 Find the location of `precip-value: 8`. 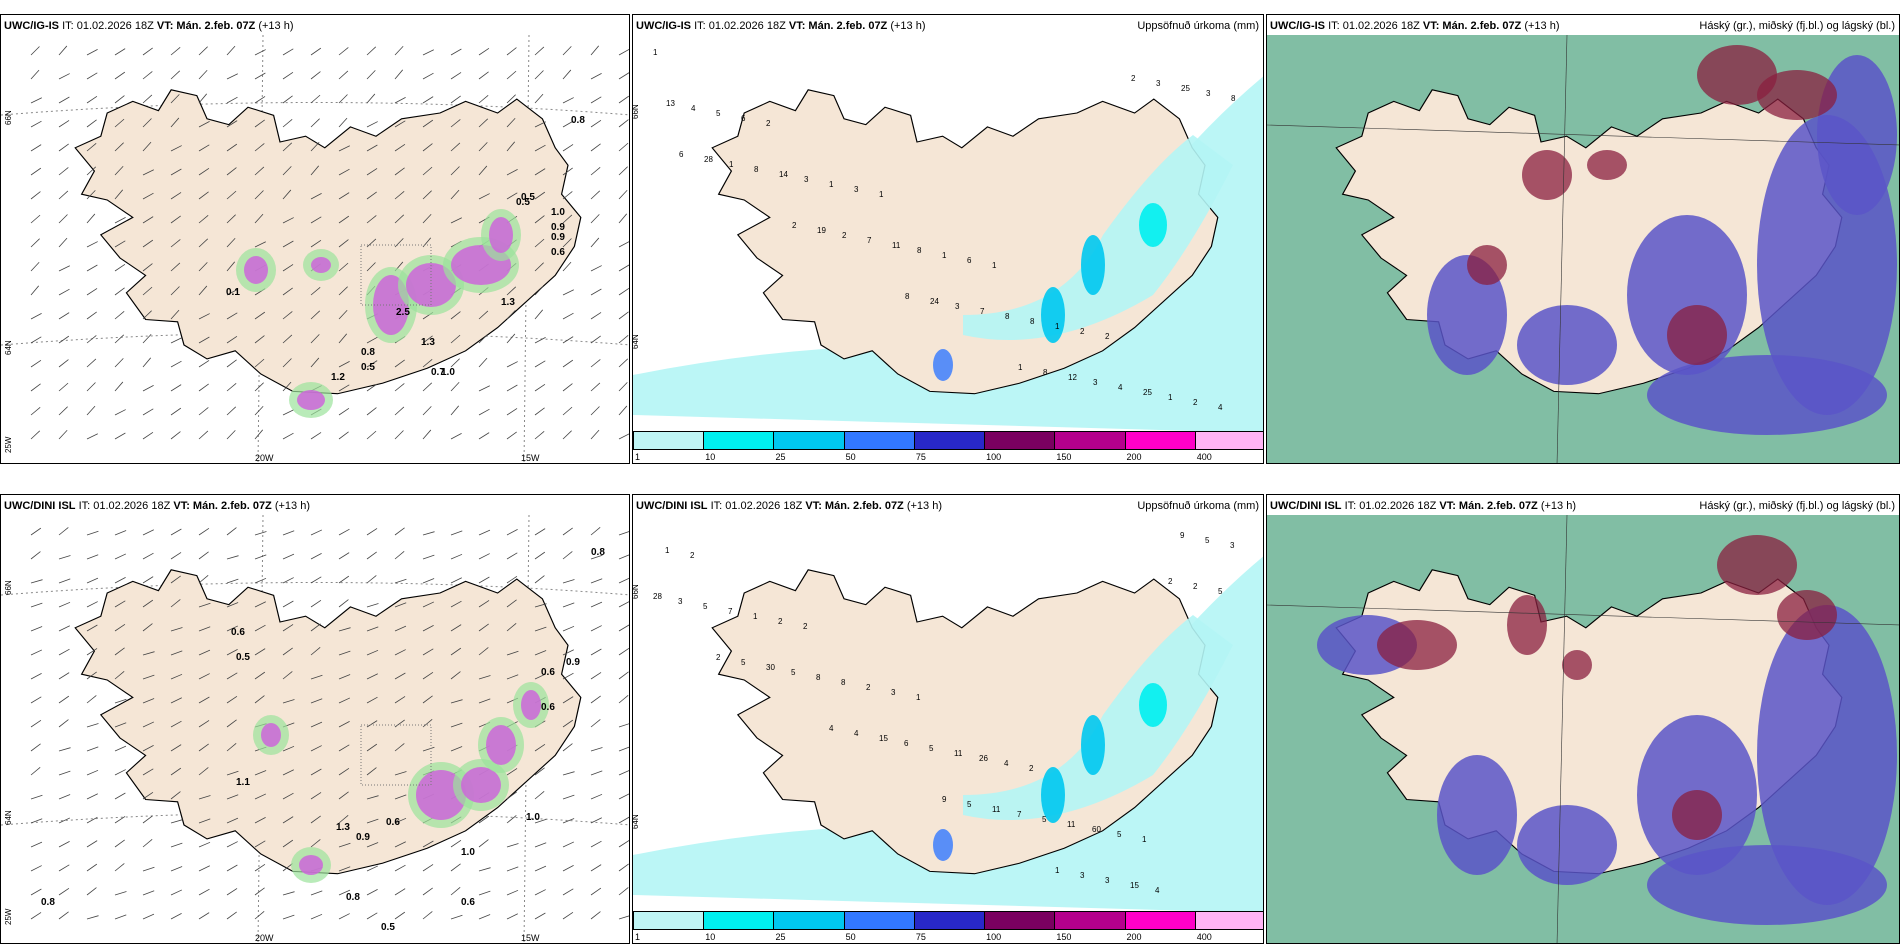

precip-value: 8 is located at coordinates (1007, 316).